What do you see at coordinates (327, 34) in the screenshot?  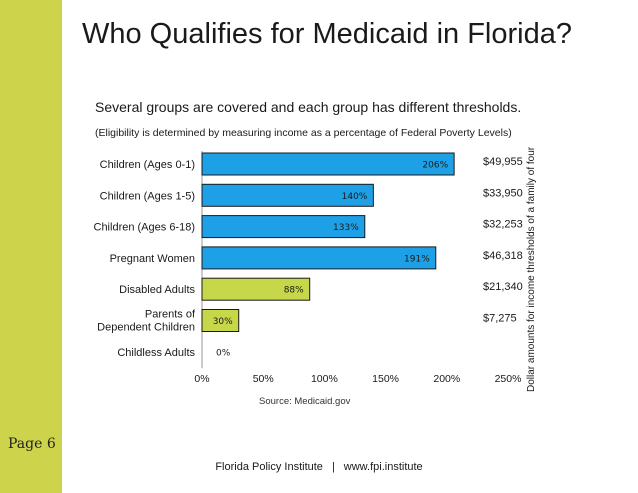 I see `page-title: Who Qualifies for Medicaid in Florida?` at bounding box center [327, 34].